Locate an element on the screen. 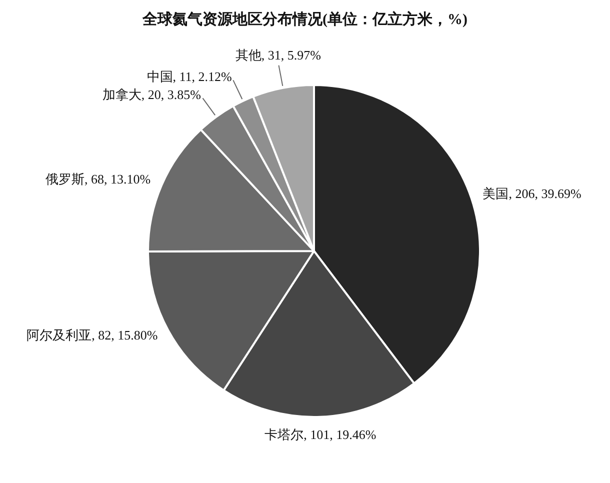 Image resolution: width=610 pixels, height=483 pixels. slice-label: 俄罗斯, 68, 13.10% is located at coordinates (98, 179).